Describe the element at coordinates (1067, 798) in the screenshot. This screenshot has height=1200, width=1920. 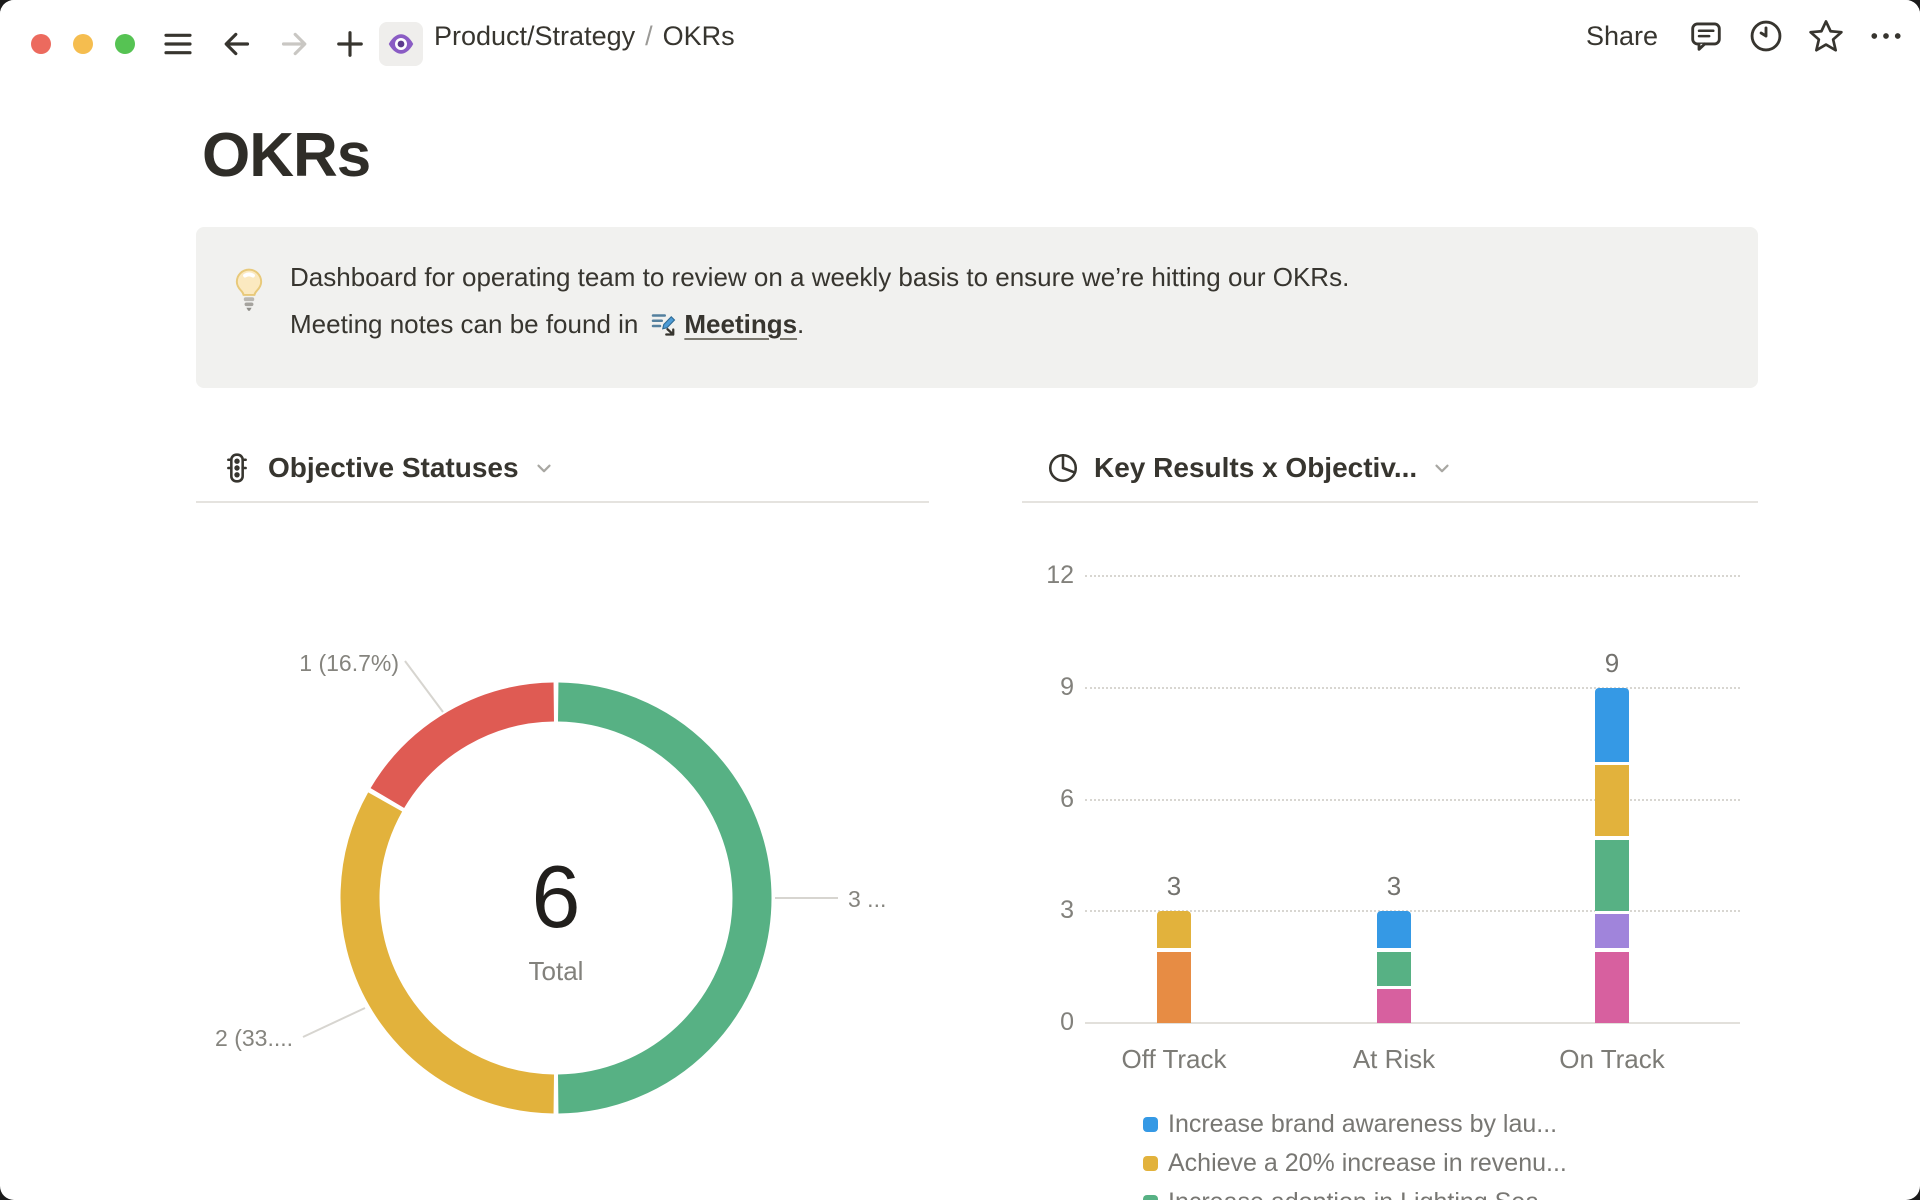
I see `y-axis-tick-label: 6` at that location.